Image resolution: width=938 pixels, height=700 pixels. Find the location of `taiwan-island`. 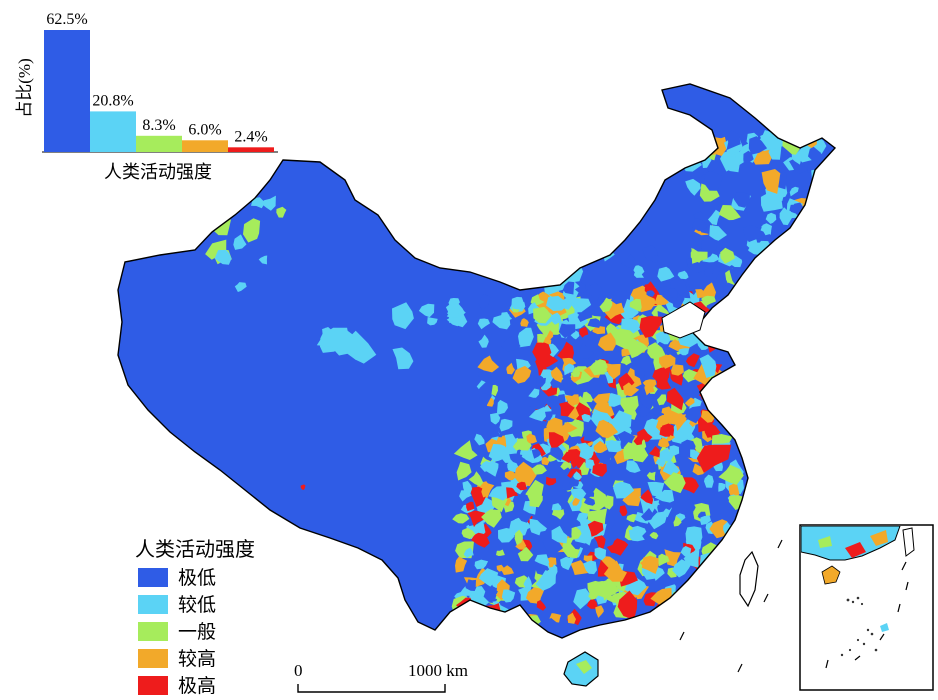

taiwan-island is located at coordinates (749, 579).